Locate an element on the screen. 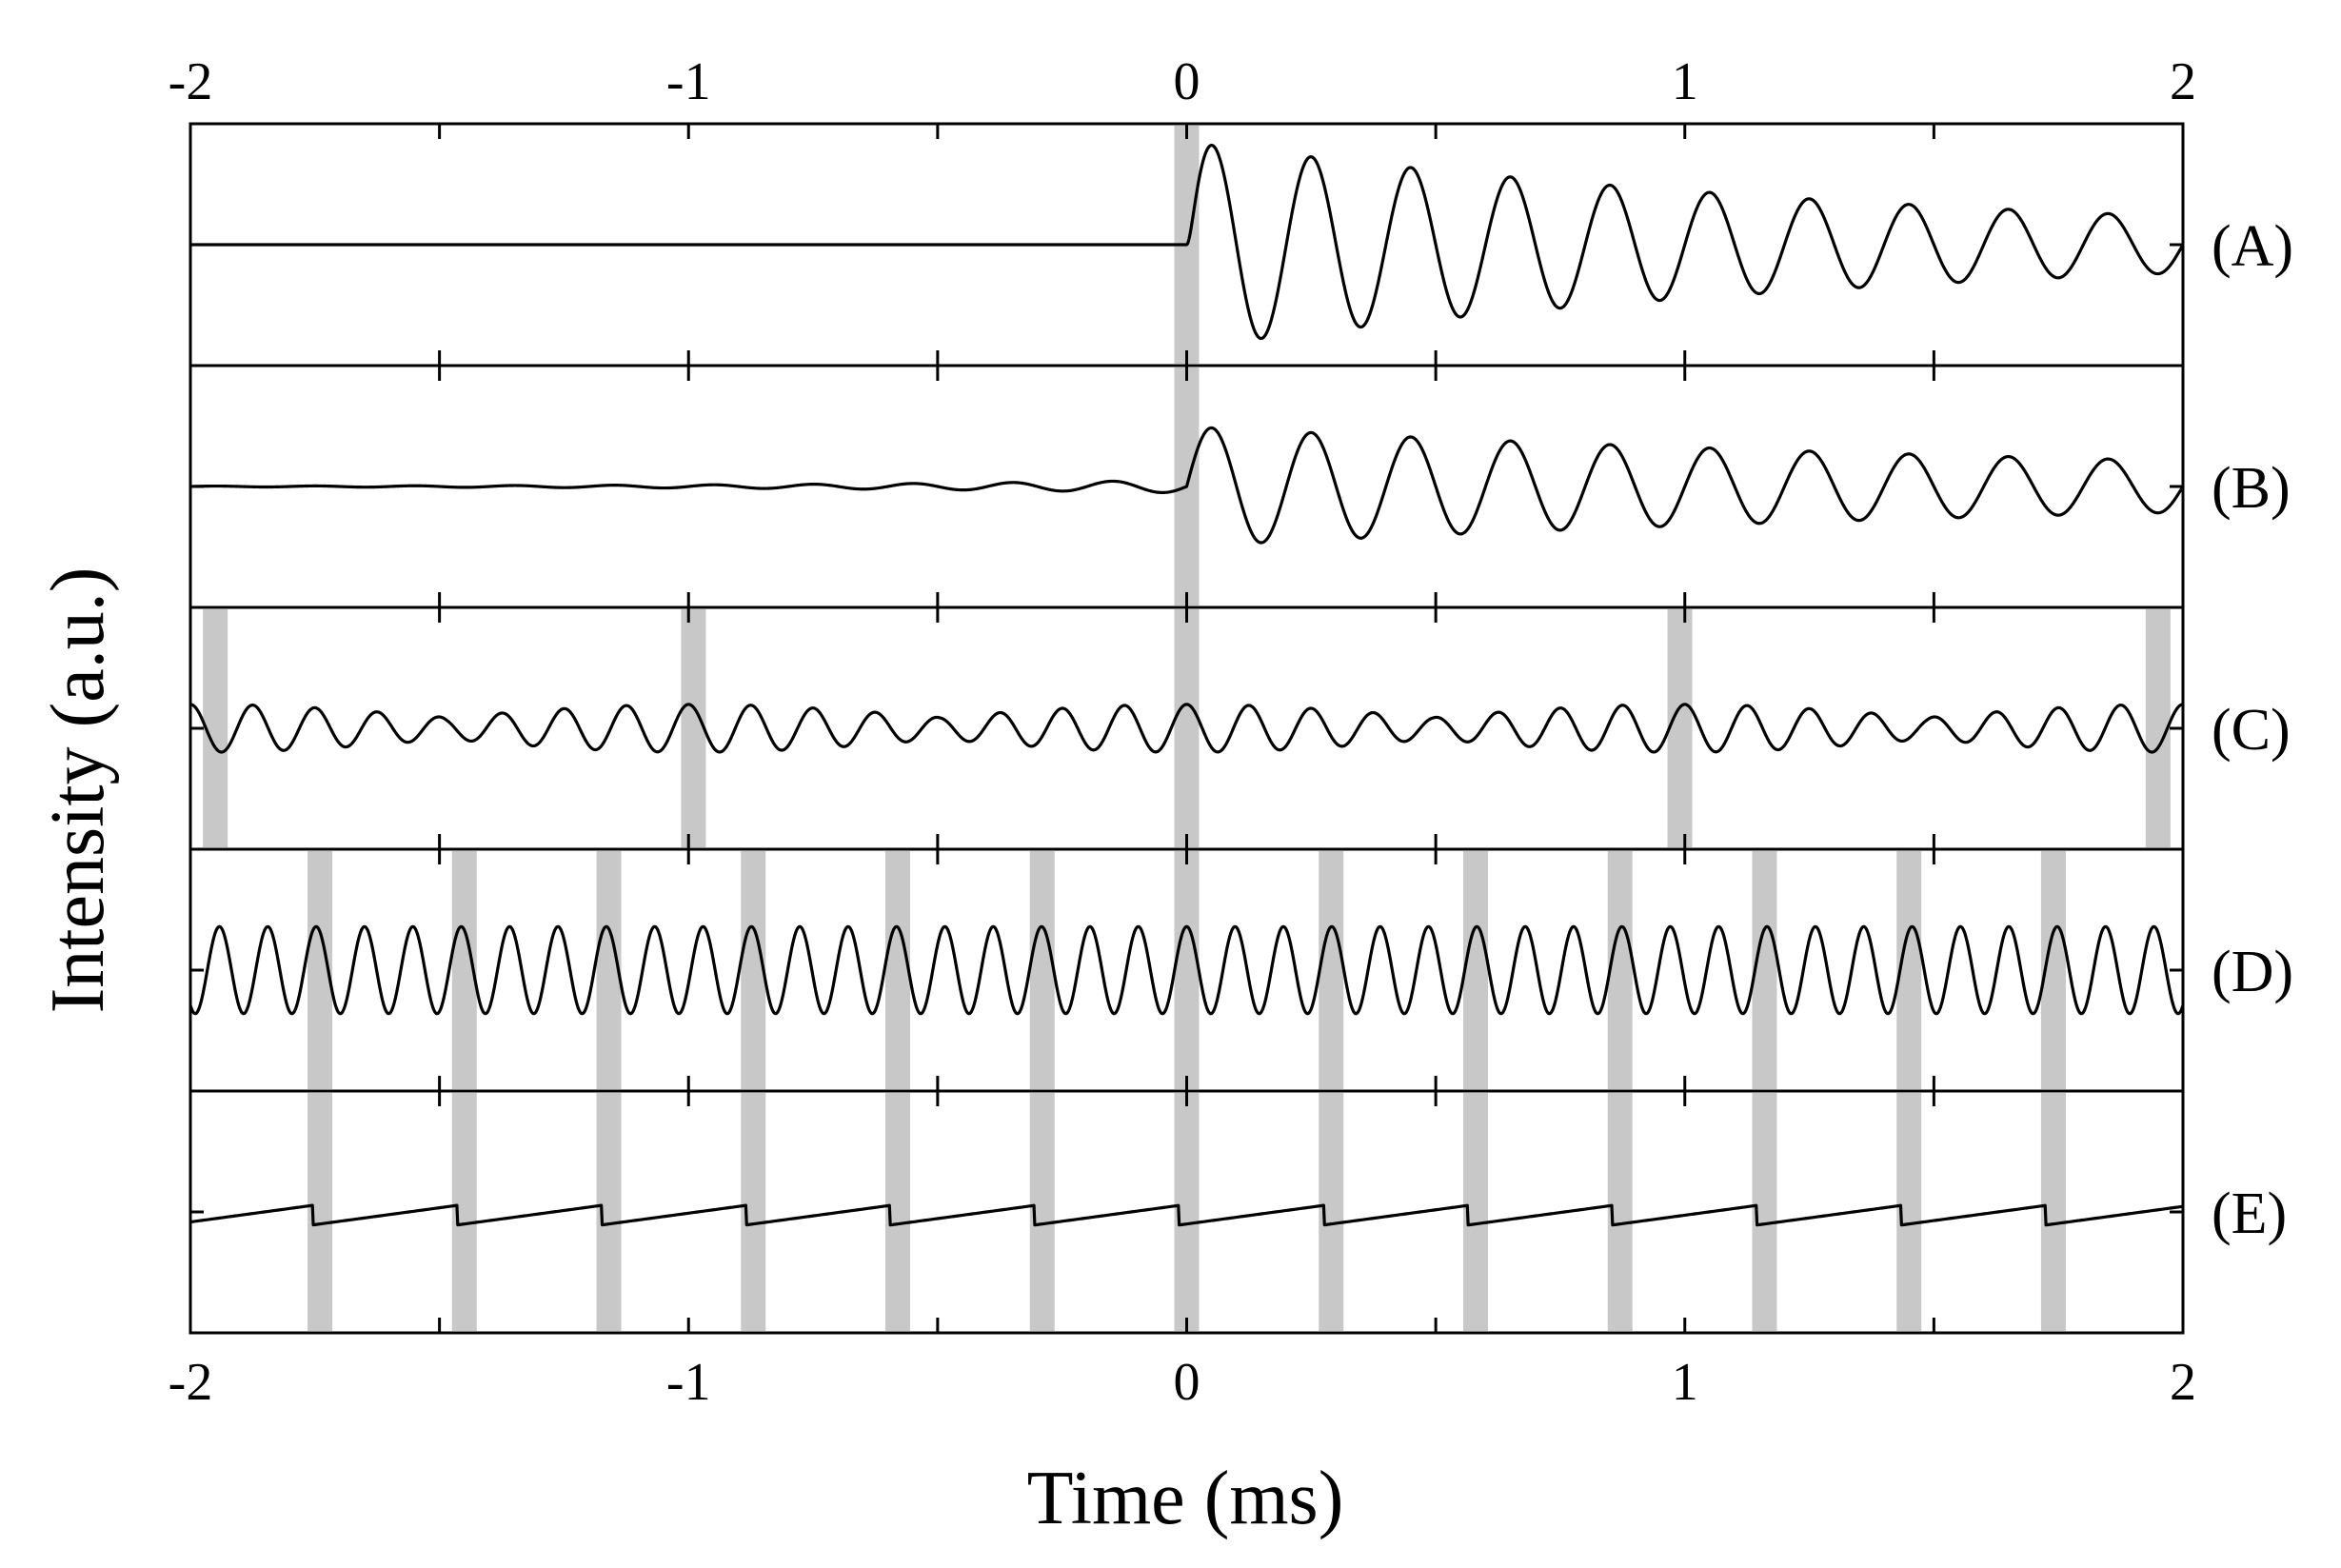 The height and width of the screenshot is (1568, 2341). x-tick-label-bottom: 2 is located at coordinates (2183, 1382).